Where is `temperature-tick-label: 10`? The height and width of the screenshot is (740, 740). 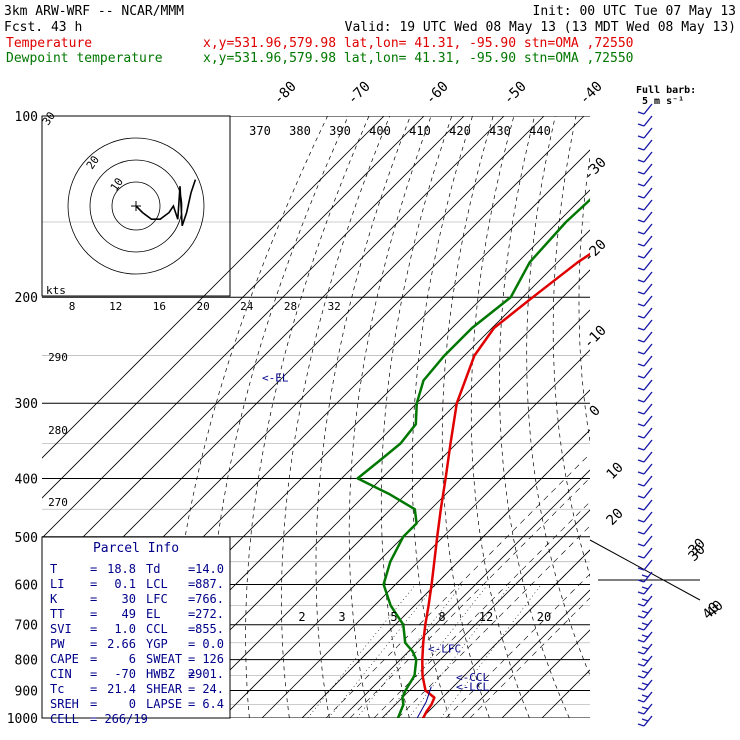 temperature-tick-label: 10 is located at coordinates (615, 471).